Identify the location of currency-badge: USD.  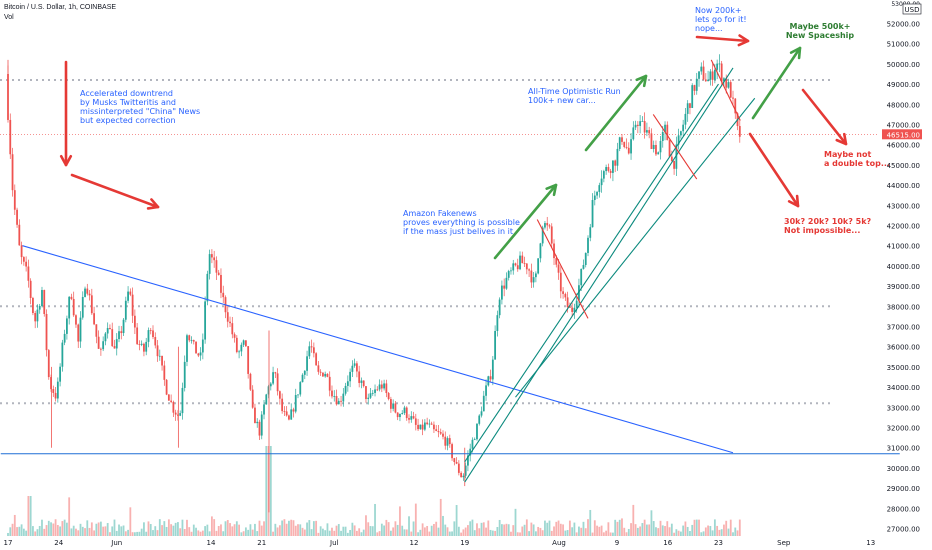
(912, 10).